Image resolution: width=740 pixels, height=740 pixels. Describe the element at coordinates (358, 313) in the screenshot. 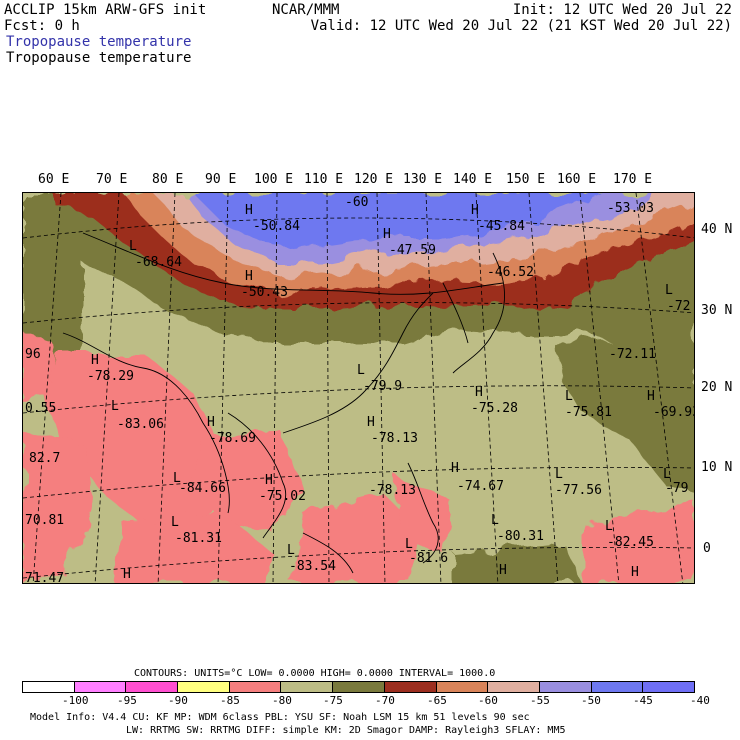

I see `parallel-30n` at that location.